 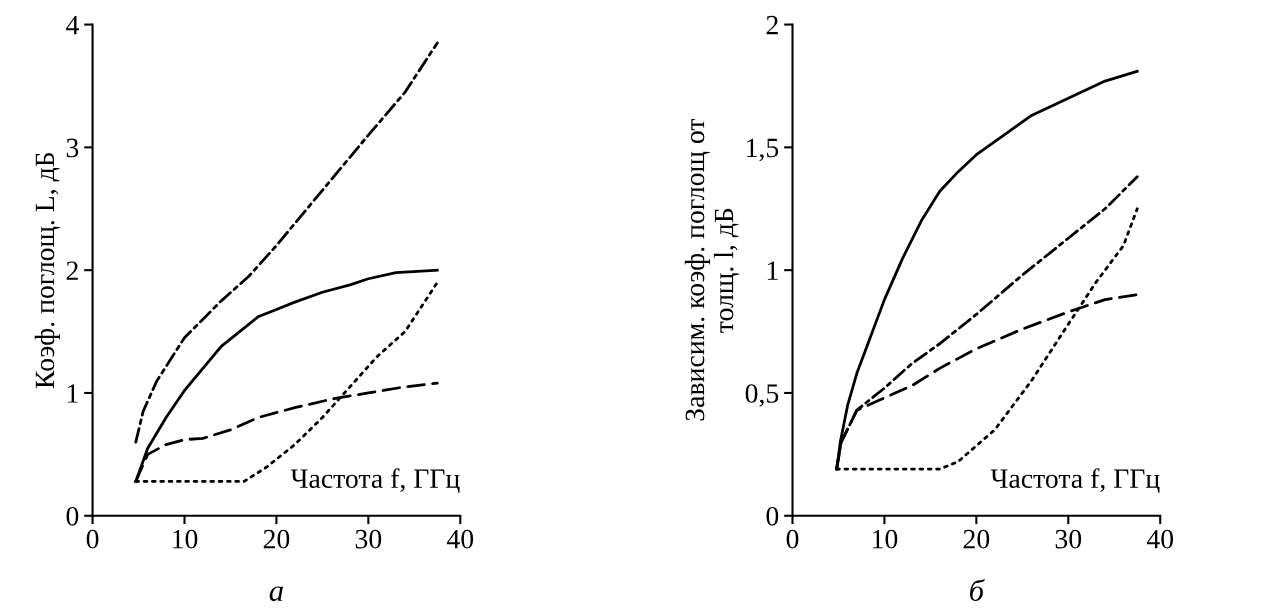 What do you see at coordinates (711, 269) in the screenshot?
I see `y-axis-title: Зависим. коэф. поглощ от толщ. l, дБ` at bounding box center [711, 269].